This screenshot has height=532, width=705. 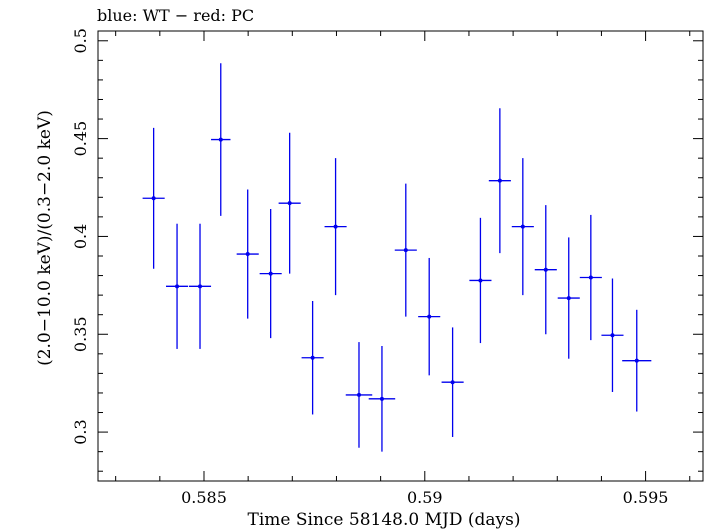 What do you see at coordinates (45, 238) in the screenshot?
I see `y-axis-label: (2.0−10.0 keV)/(0.3−2.0 keV)` at bounding box center [45, 238].